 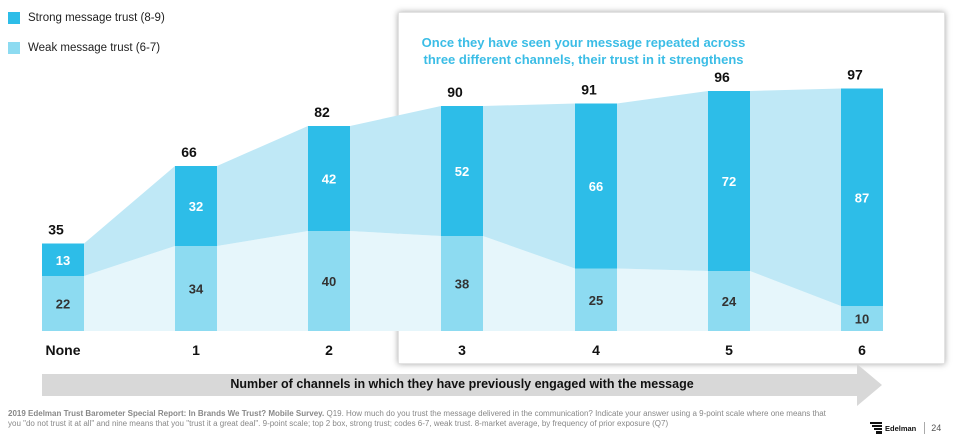 I want to click on category-label-1: 1, so click(x=196, y=350).